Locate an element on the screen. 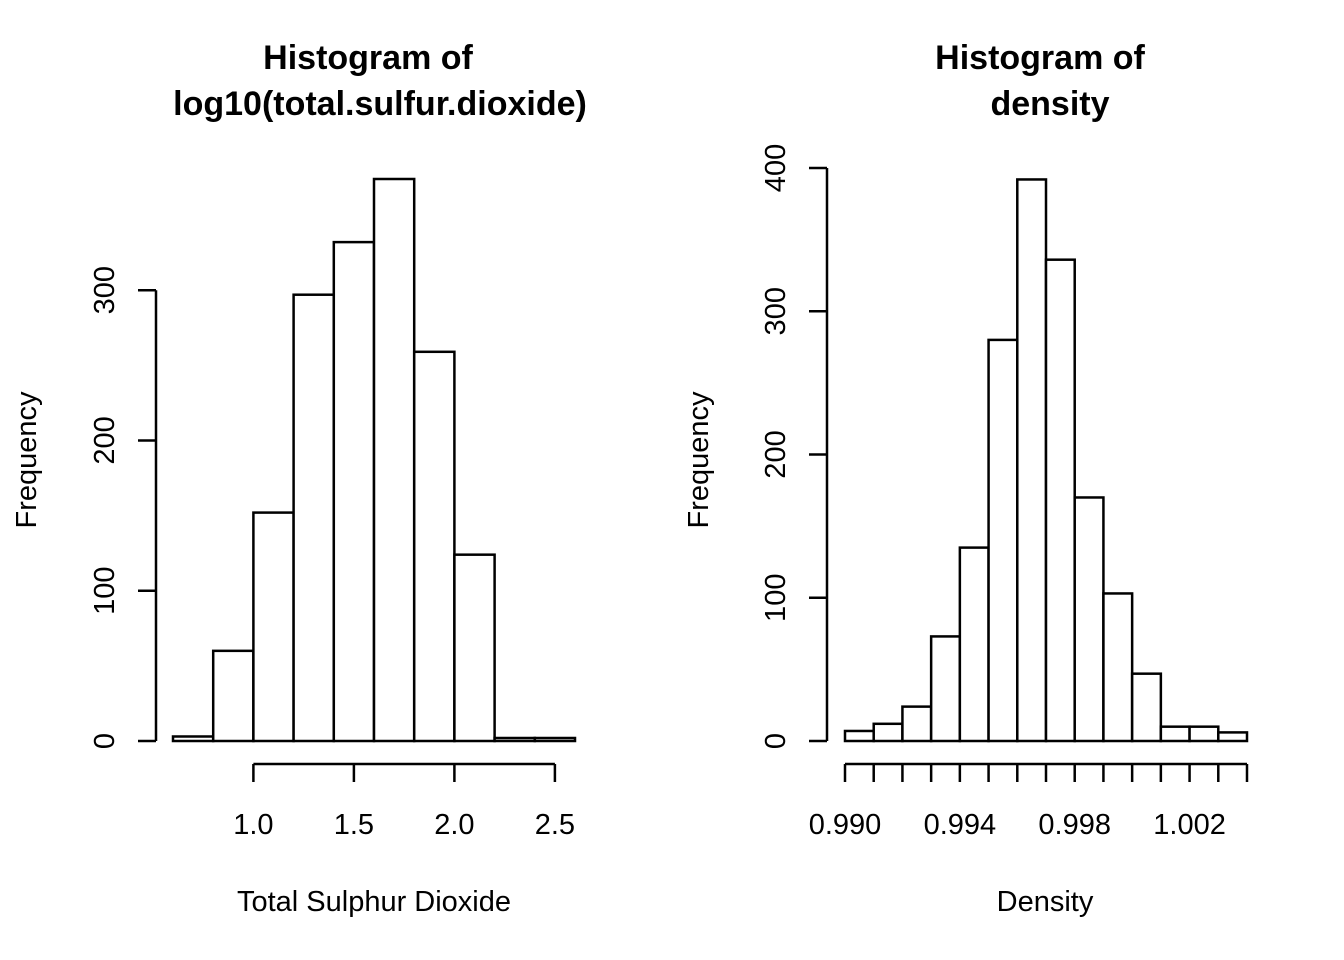 The image size is (1344, 960). x-tick-label: 0.990 is located at coordinates (845, 825).